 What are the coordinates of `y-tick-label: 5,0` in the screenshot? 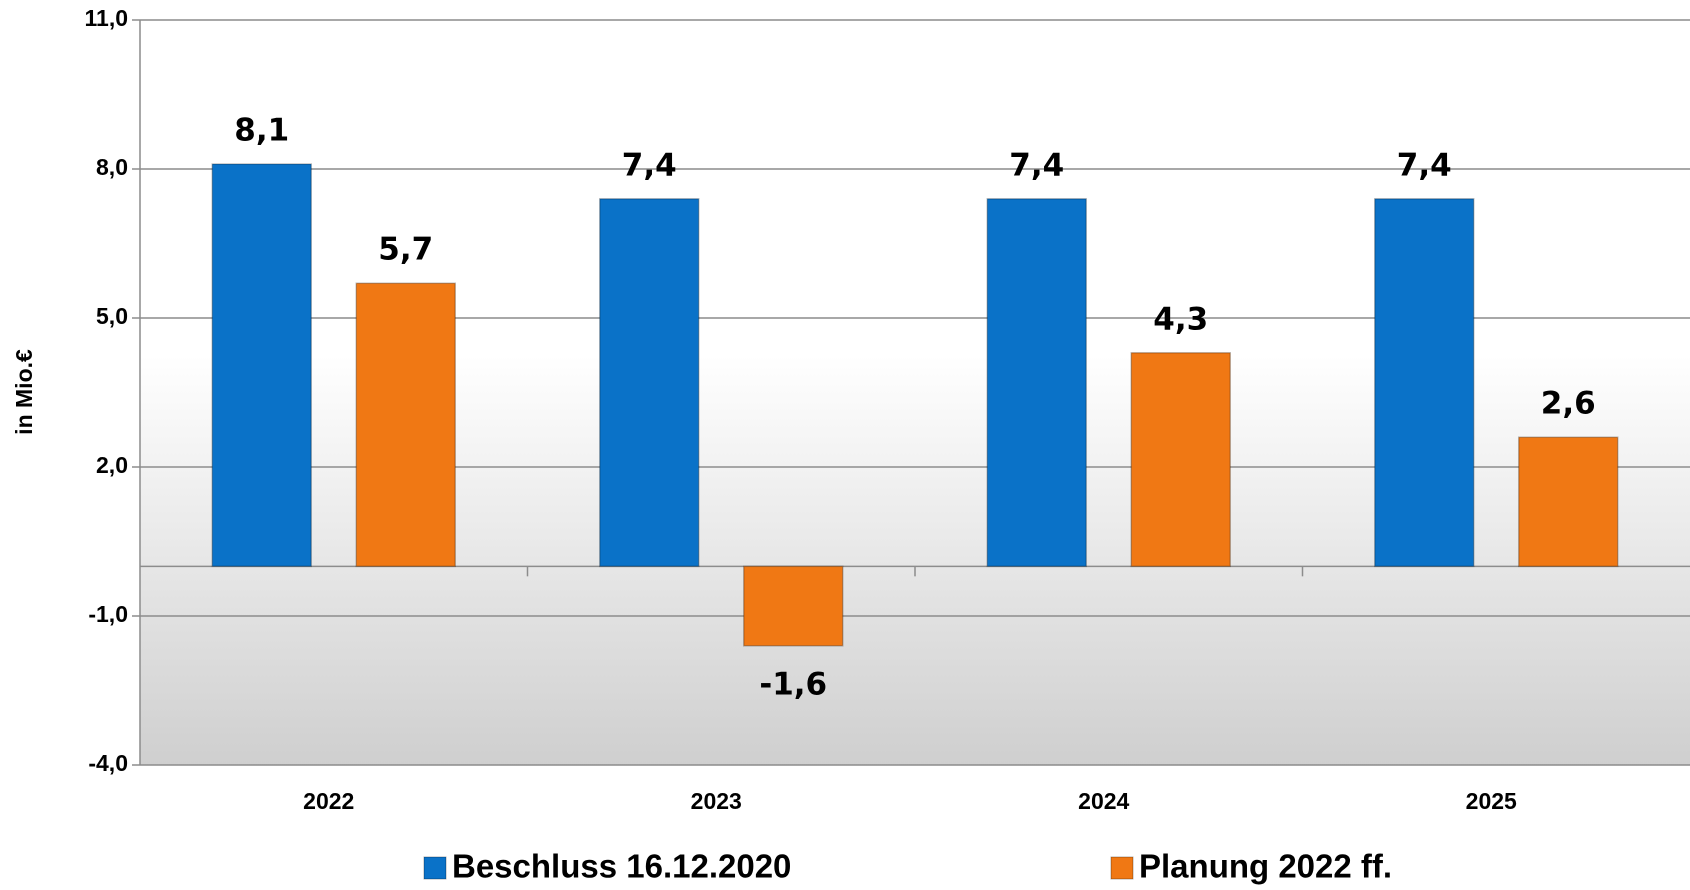 It's located at (112, 316).